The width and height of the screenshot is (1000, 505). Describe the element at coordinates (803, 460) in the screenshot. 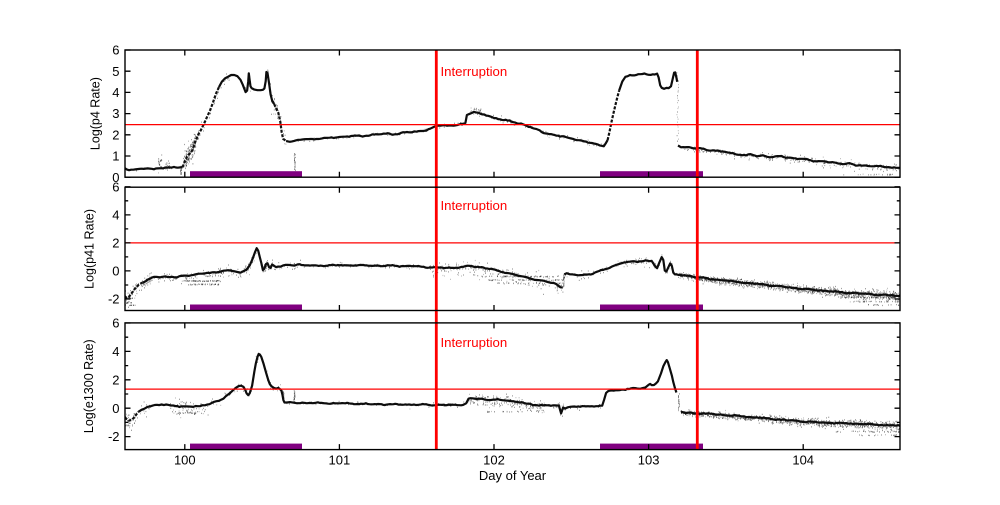

I see `svg-text: 104` at that location.